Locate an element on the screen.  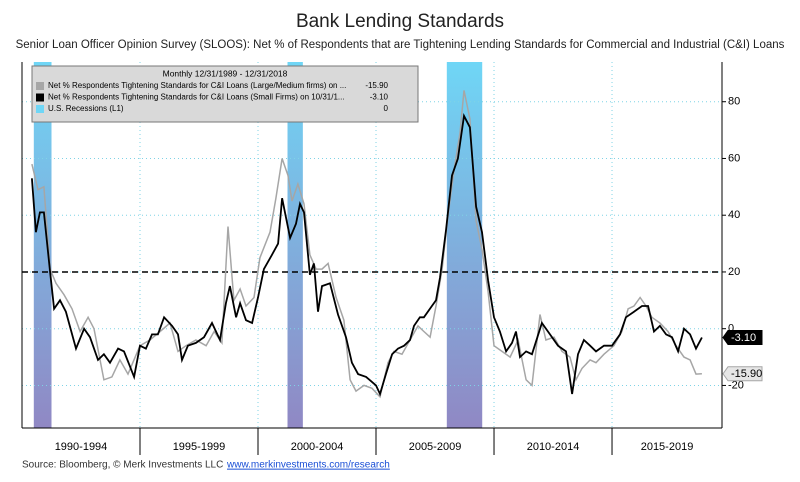
legend-value: -3.10 is located at coordinates (379, 97).